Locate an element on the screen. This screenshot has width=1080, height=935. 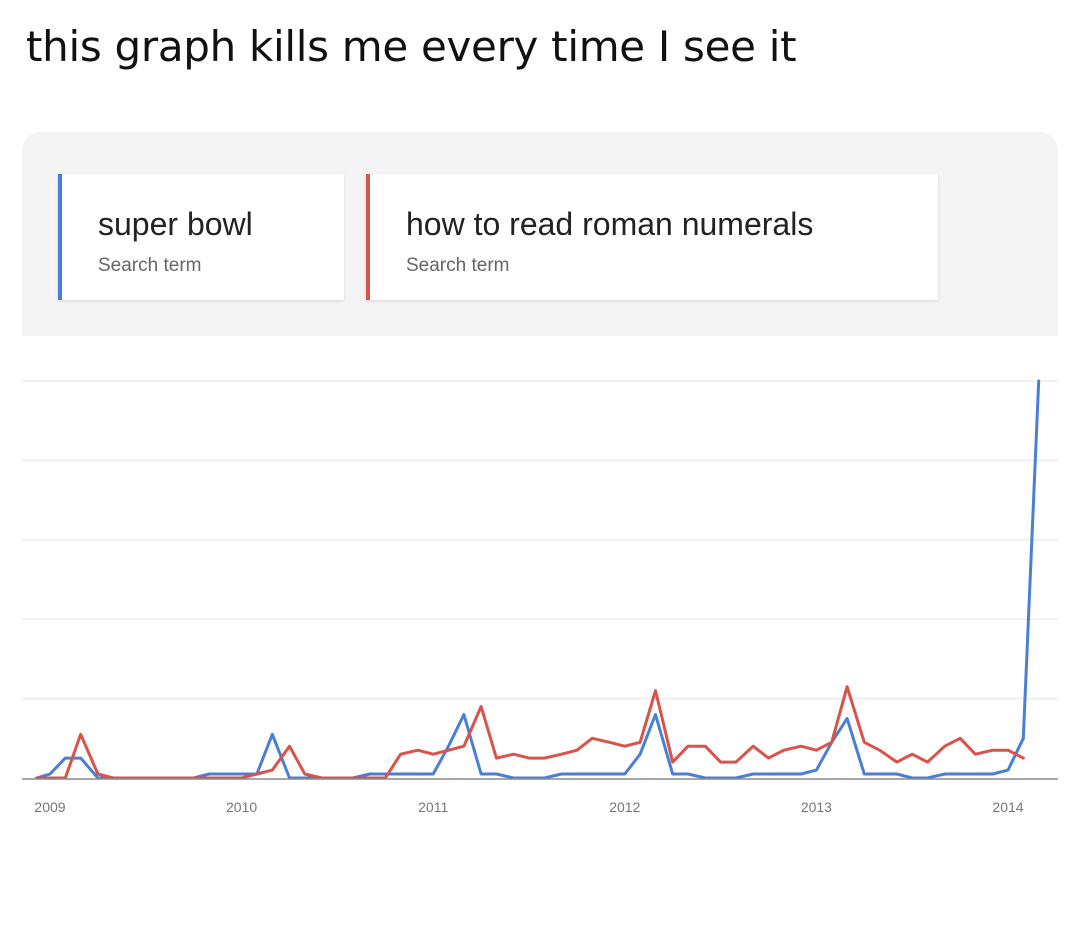
post-caption: this graph kills me every time I see it is located at coordinates (411, 46).